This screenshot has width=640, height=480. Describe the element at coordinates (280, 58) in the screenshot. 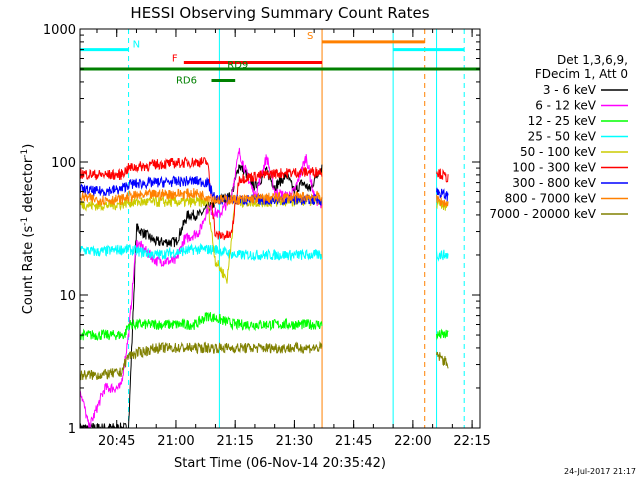

I see `flag-bars: N F S RD9 RD6` at that location.